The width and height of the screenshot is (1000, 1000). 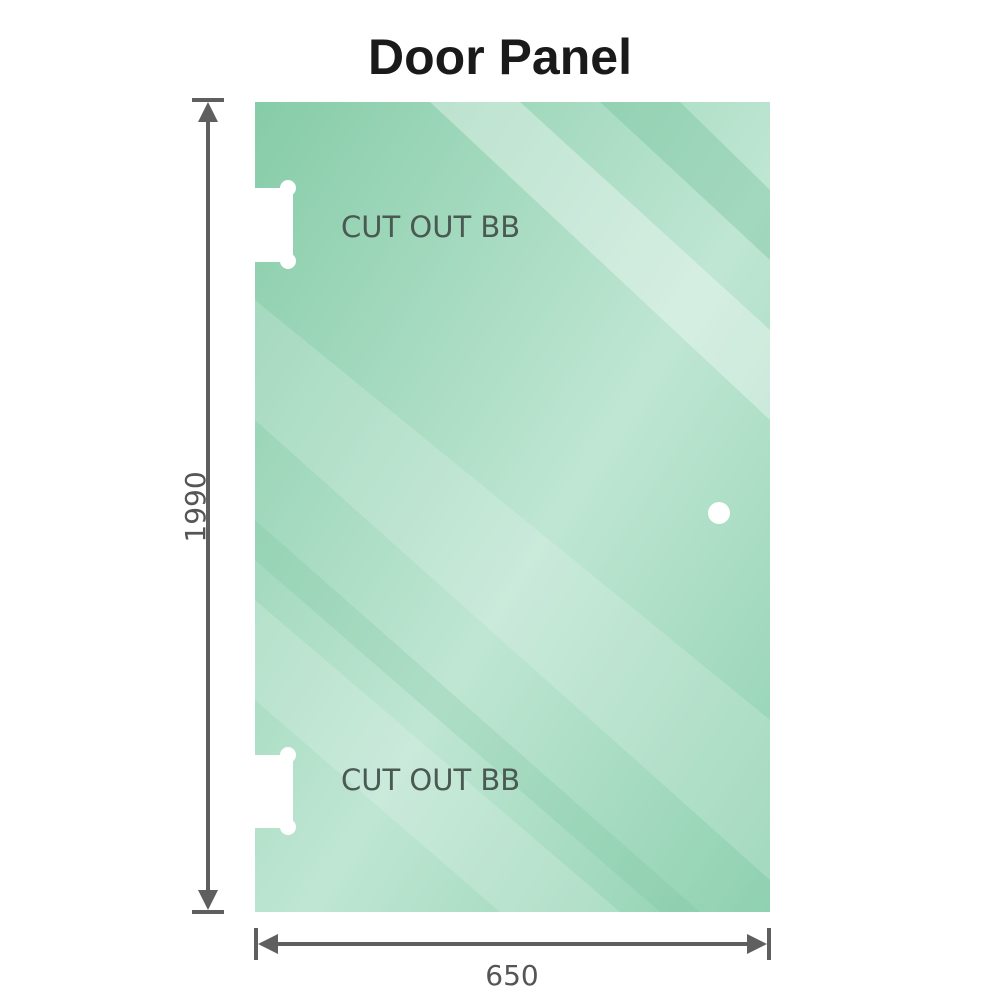 I want to click on cutout-label-top: CUT OUT BB, so click(x=430, y=227).